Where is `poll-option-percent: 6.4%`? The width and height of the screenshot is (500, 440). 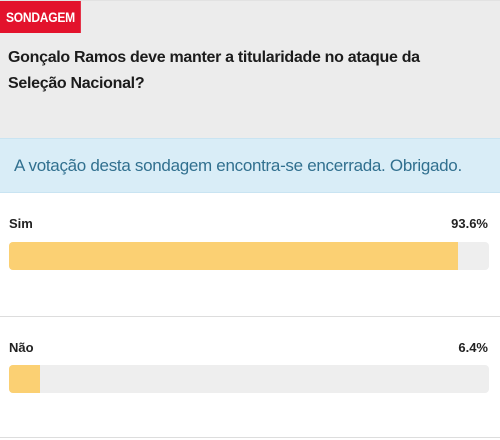
poll-option-percent: 6.4% is located at coordinates (473, 347).